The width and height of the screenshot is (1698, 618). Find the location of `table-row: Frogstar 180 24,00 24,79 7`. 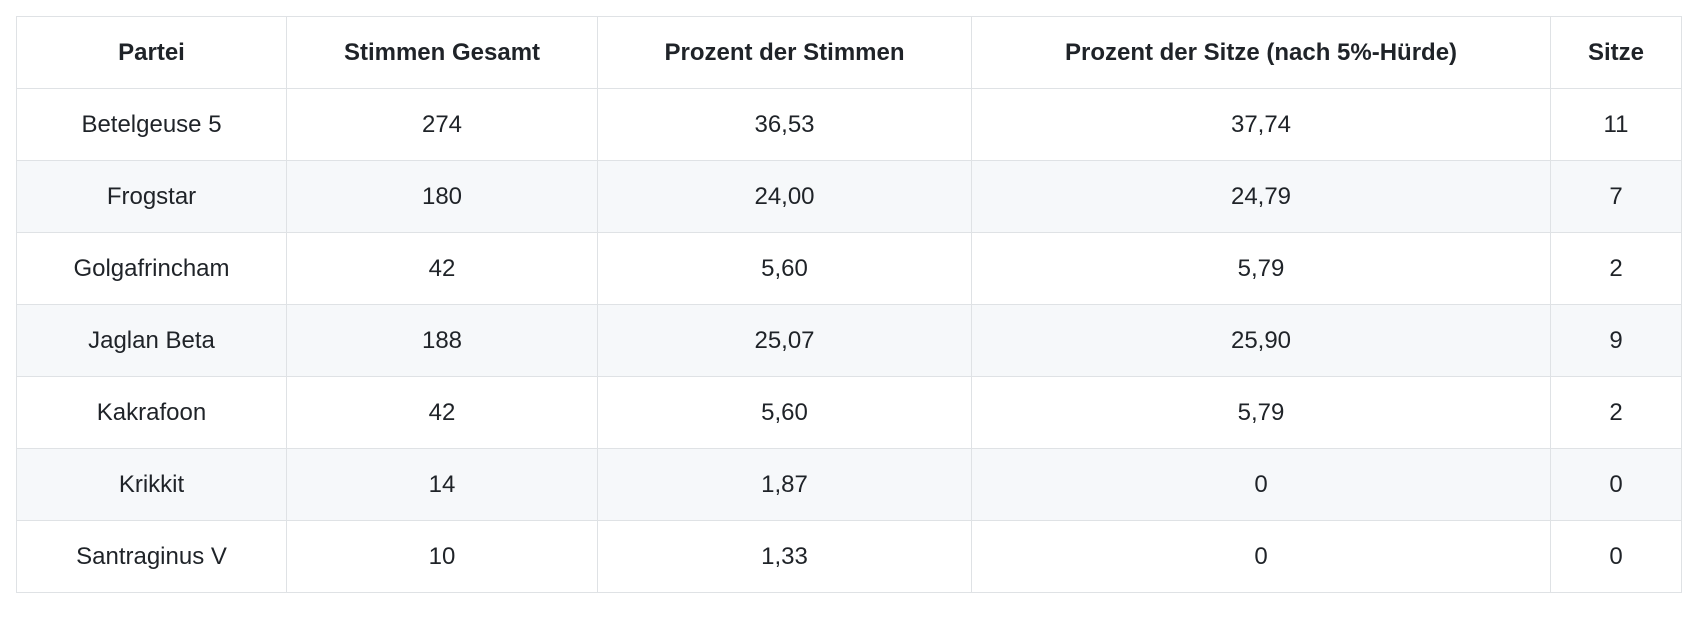

table-row: Frogstar 180 24,00 24,79 7 is located at coordinates (849, 196).